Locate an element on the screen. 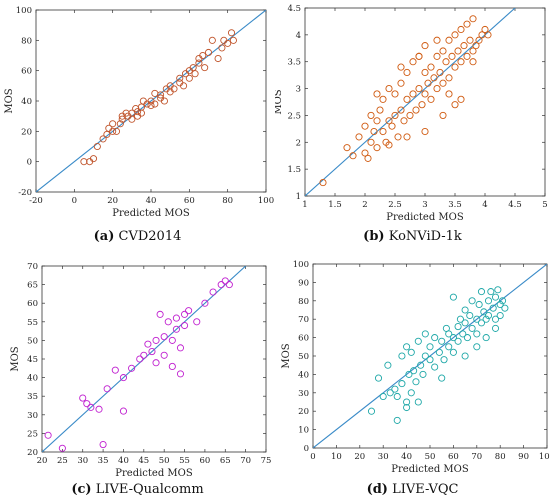  caption-letter: (b) is located at coordinates (374, 236).